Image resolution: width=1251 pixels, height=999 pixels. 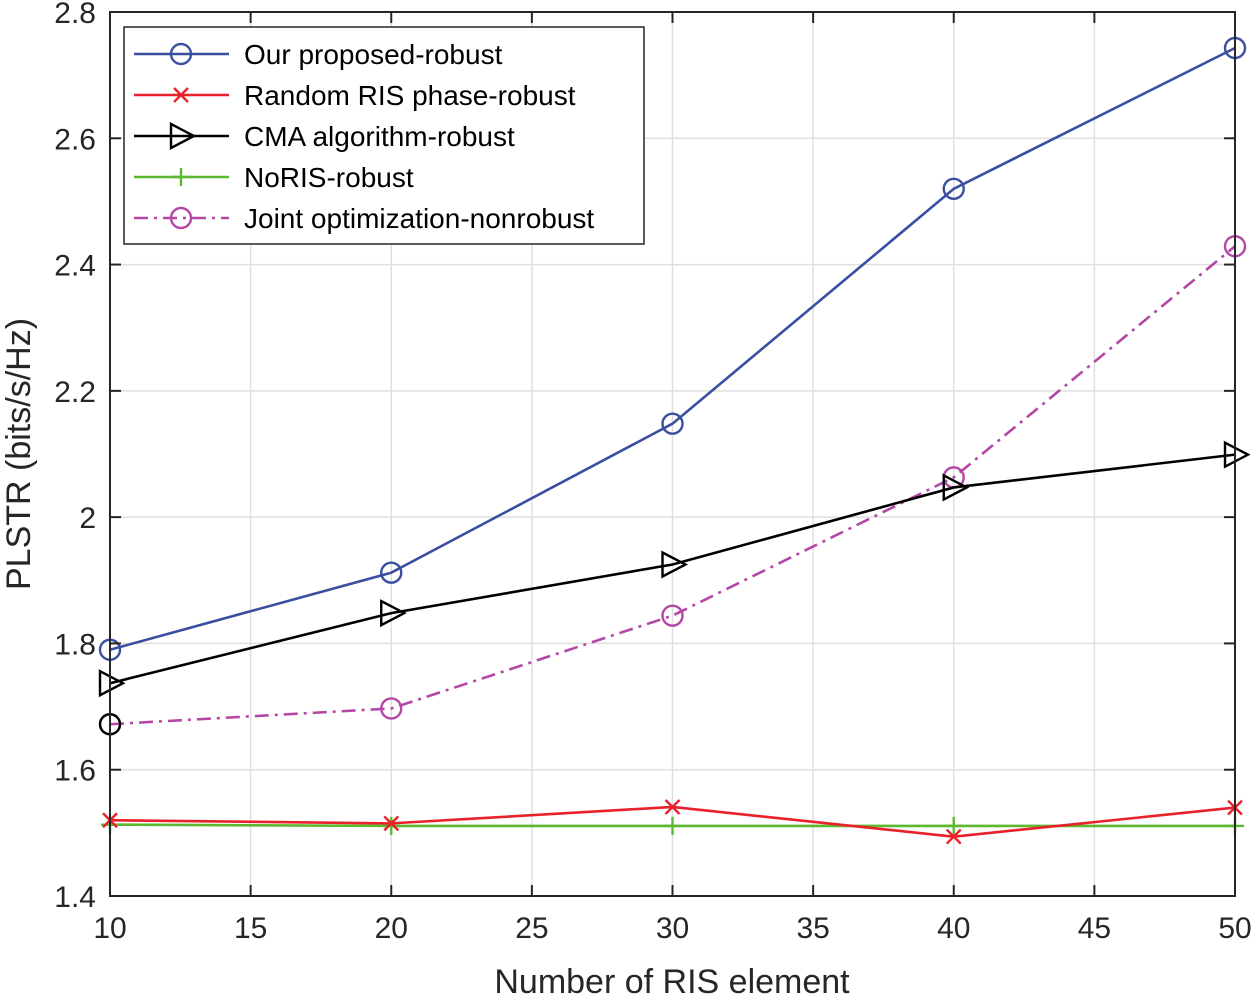 I want to click on x-tick-label: 20, so click(x=391, y=928).